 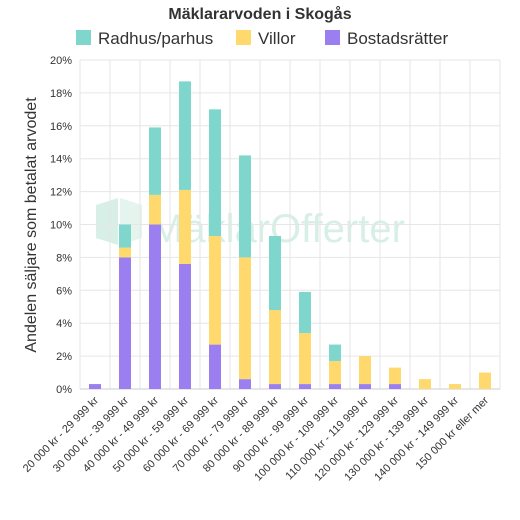 I want to click on y-tick-label: 4%, so click(x=64, y=324).